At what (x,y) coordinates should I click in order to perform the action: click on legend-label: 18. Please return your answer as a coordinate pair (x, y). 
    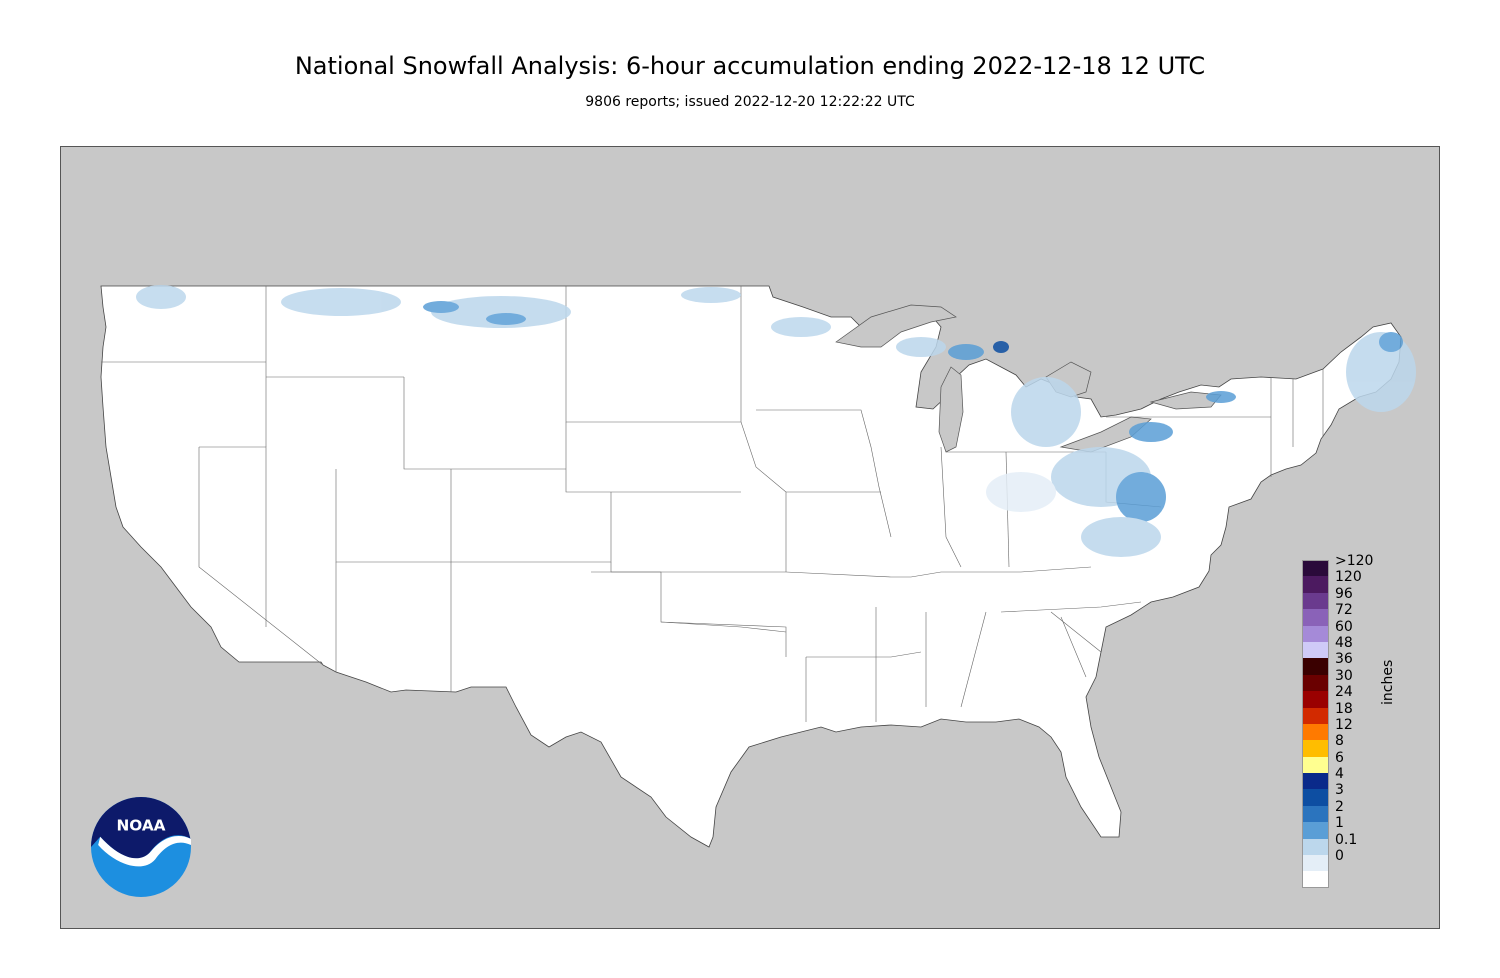
    Looking at the image, I should click on (1344, 708).